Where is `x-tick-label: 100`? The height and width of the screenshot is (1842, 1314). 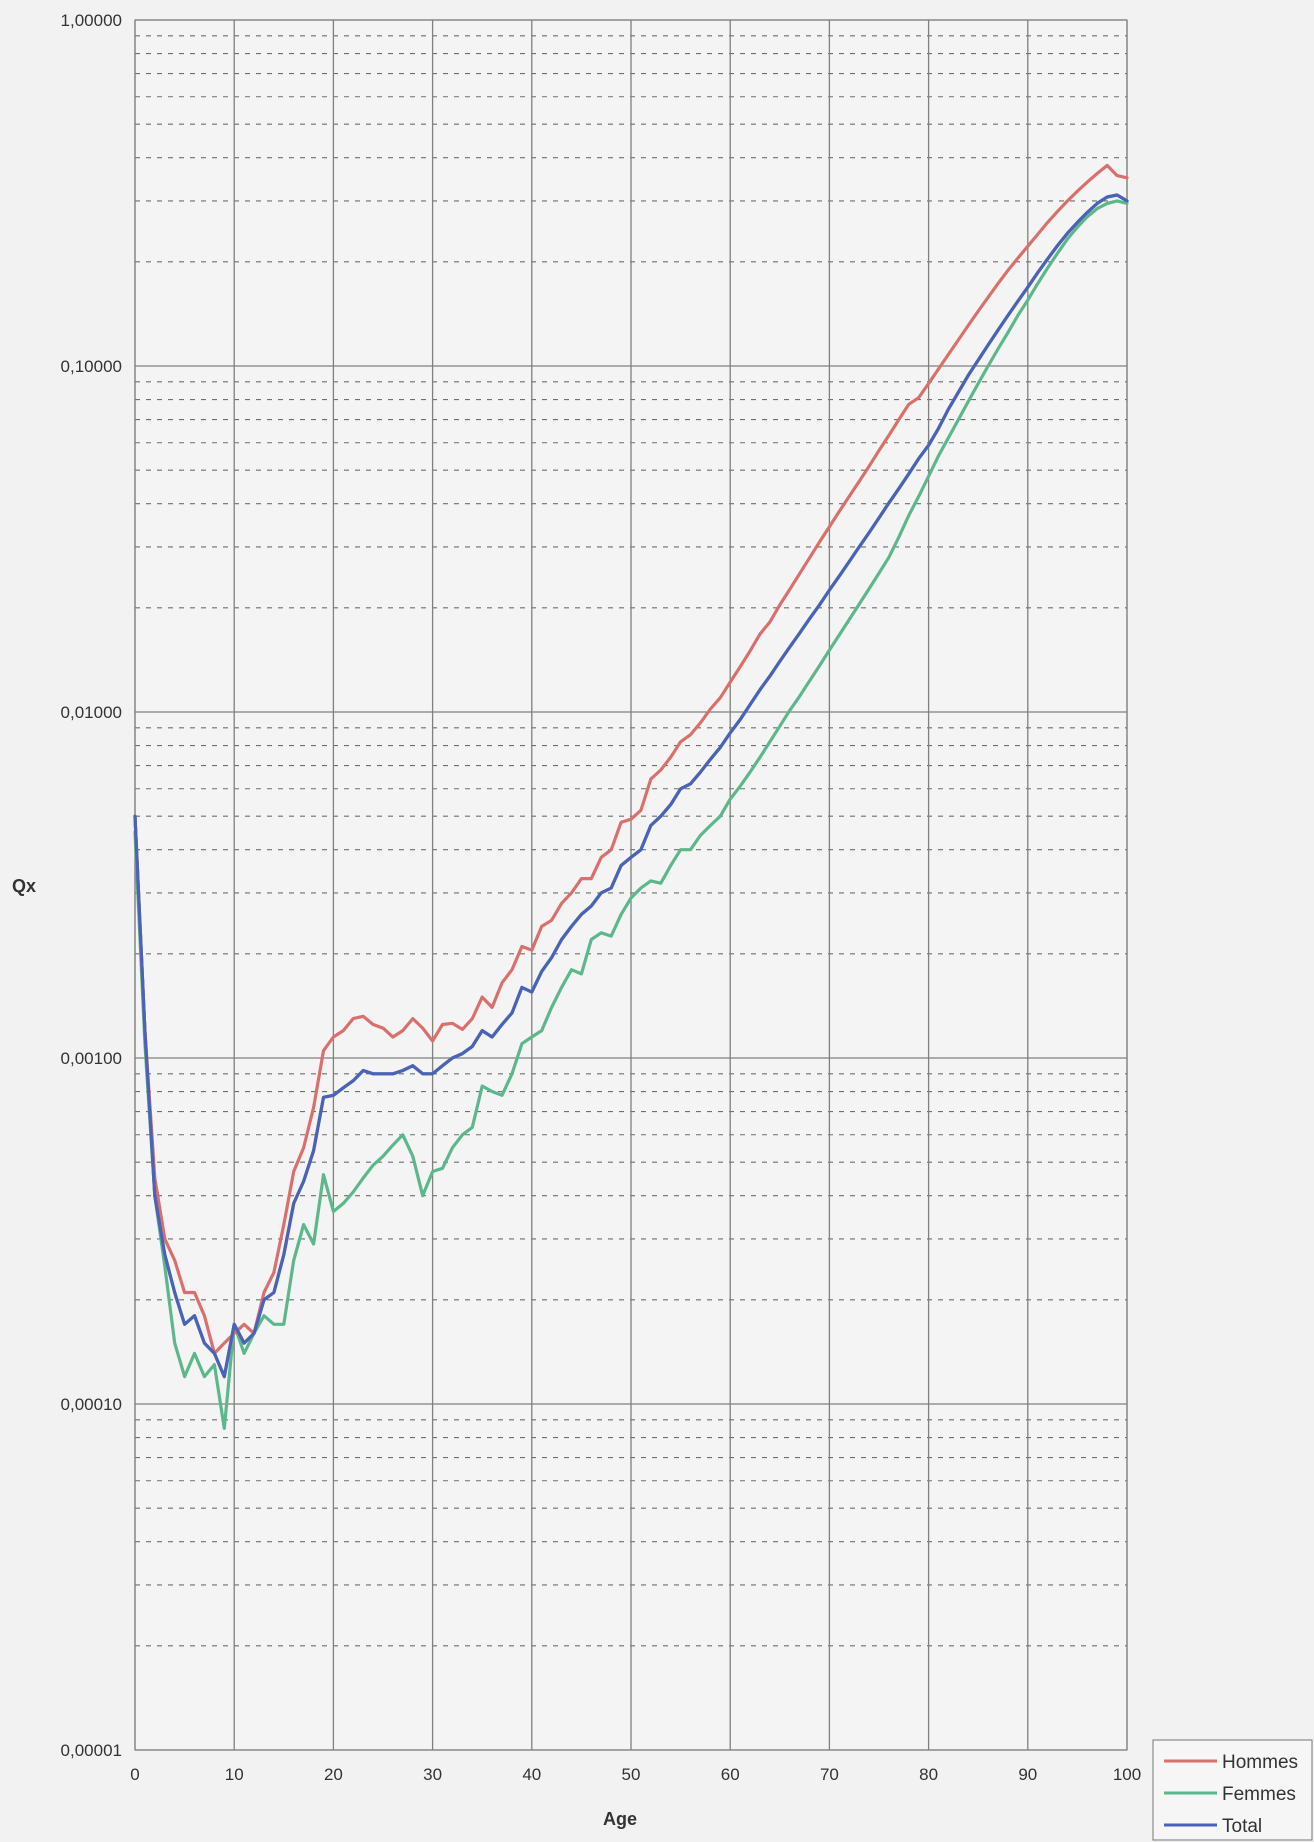
x-tick-label: 100 is located at coordinates (1127, 1774).